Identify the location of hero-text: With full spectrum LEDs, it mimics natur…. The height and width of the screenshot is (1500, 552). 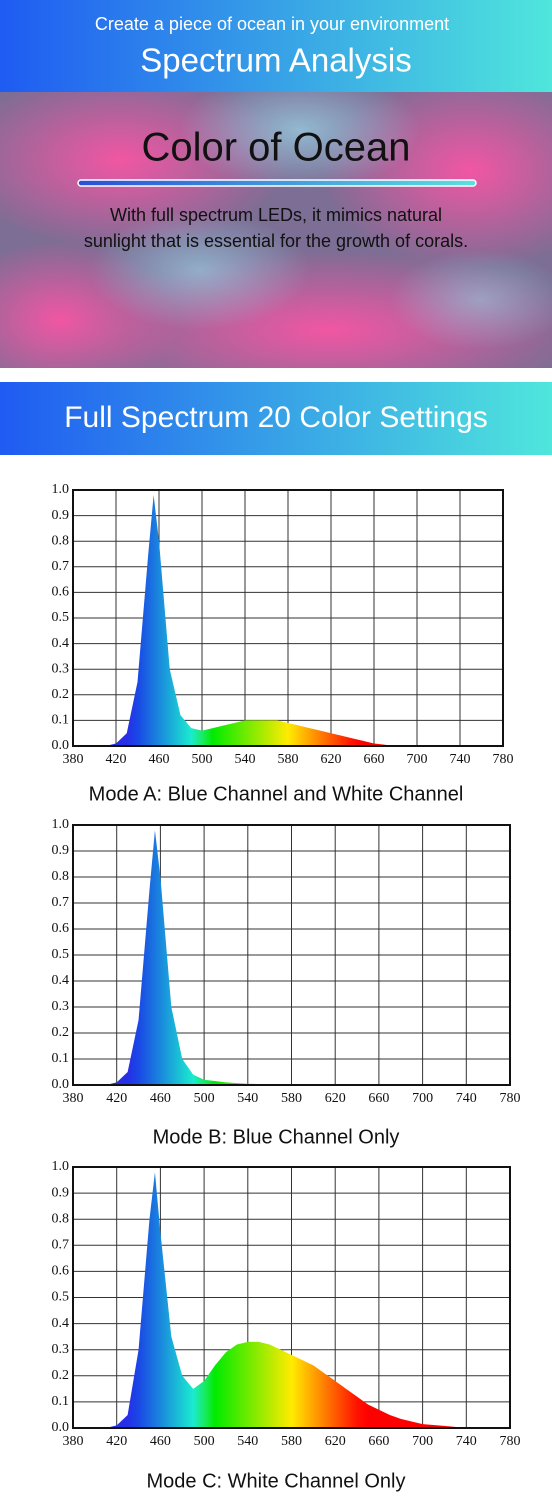
(276, 215).